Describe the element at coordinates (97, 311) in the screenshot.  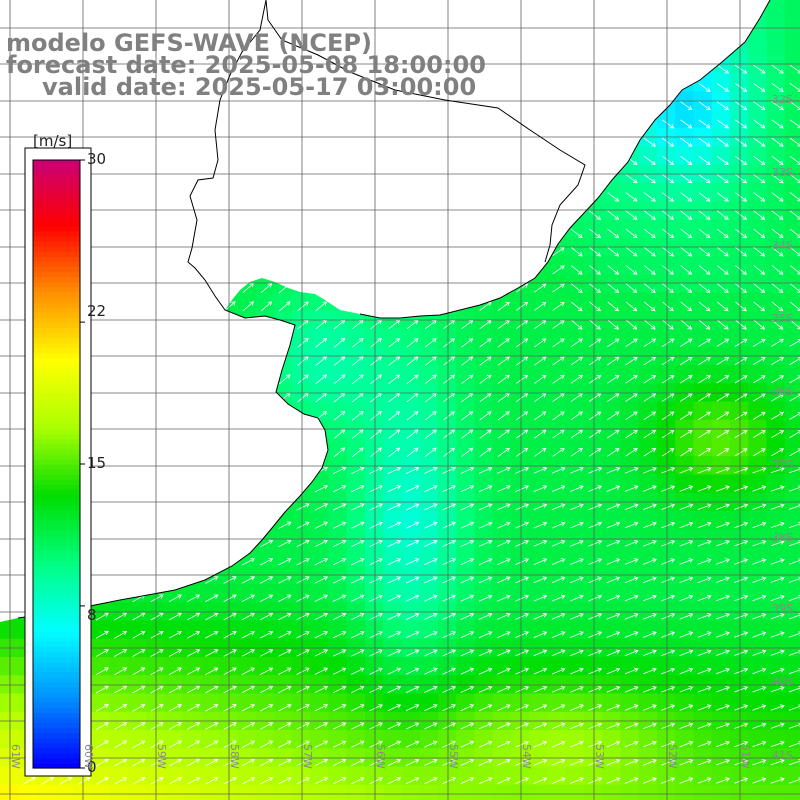
I see `colorbar-tick-22: 22` at that location.